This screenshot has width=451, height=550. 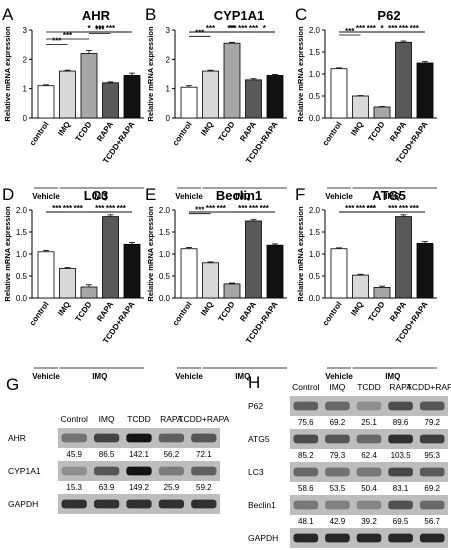 What do you see at coordinates (150, 194) in the screenshot?
I see `panel-letter: E` at bounding box center [150, 194].